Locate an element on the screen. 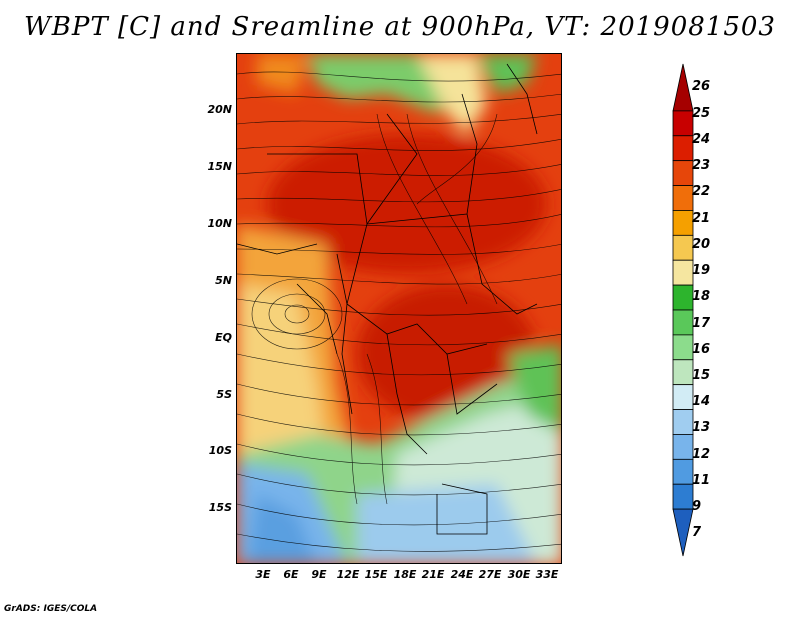  lon-label-12e: 12E is located at coordinates (348, 574).